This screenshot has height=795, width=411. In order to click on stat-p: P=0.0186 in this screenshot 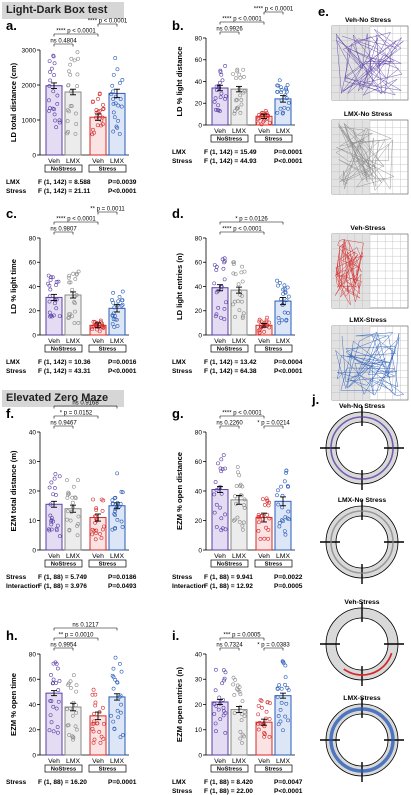, I will do `click(122, 577)`.